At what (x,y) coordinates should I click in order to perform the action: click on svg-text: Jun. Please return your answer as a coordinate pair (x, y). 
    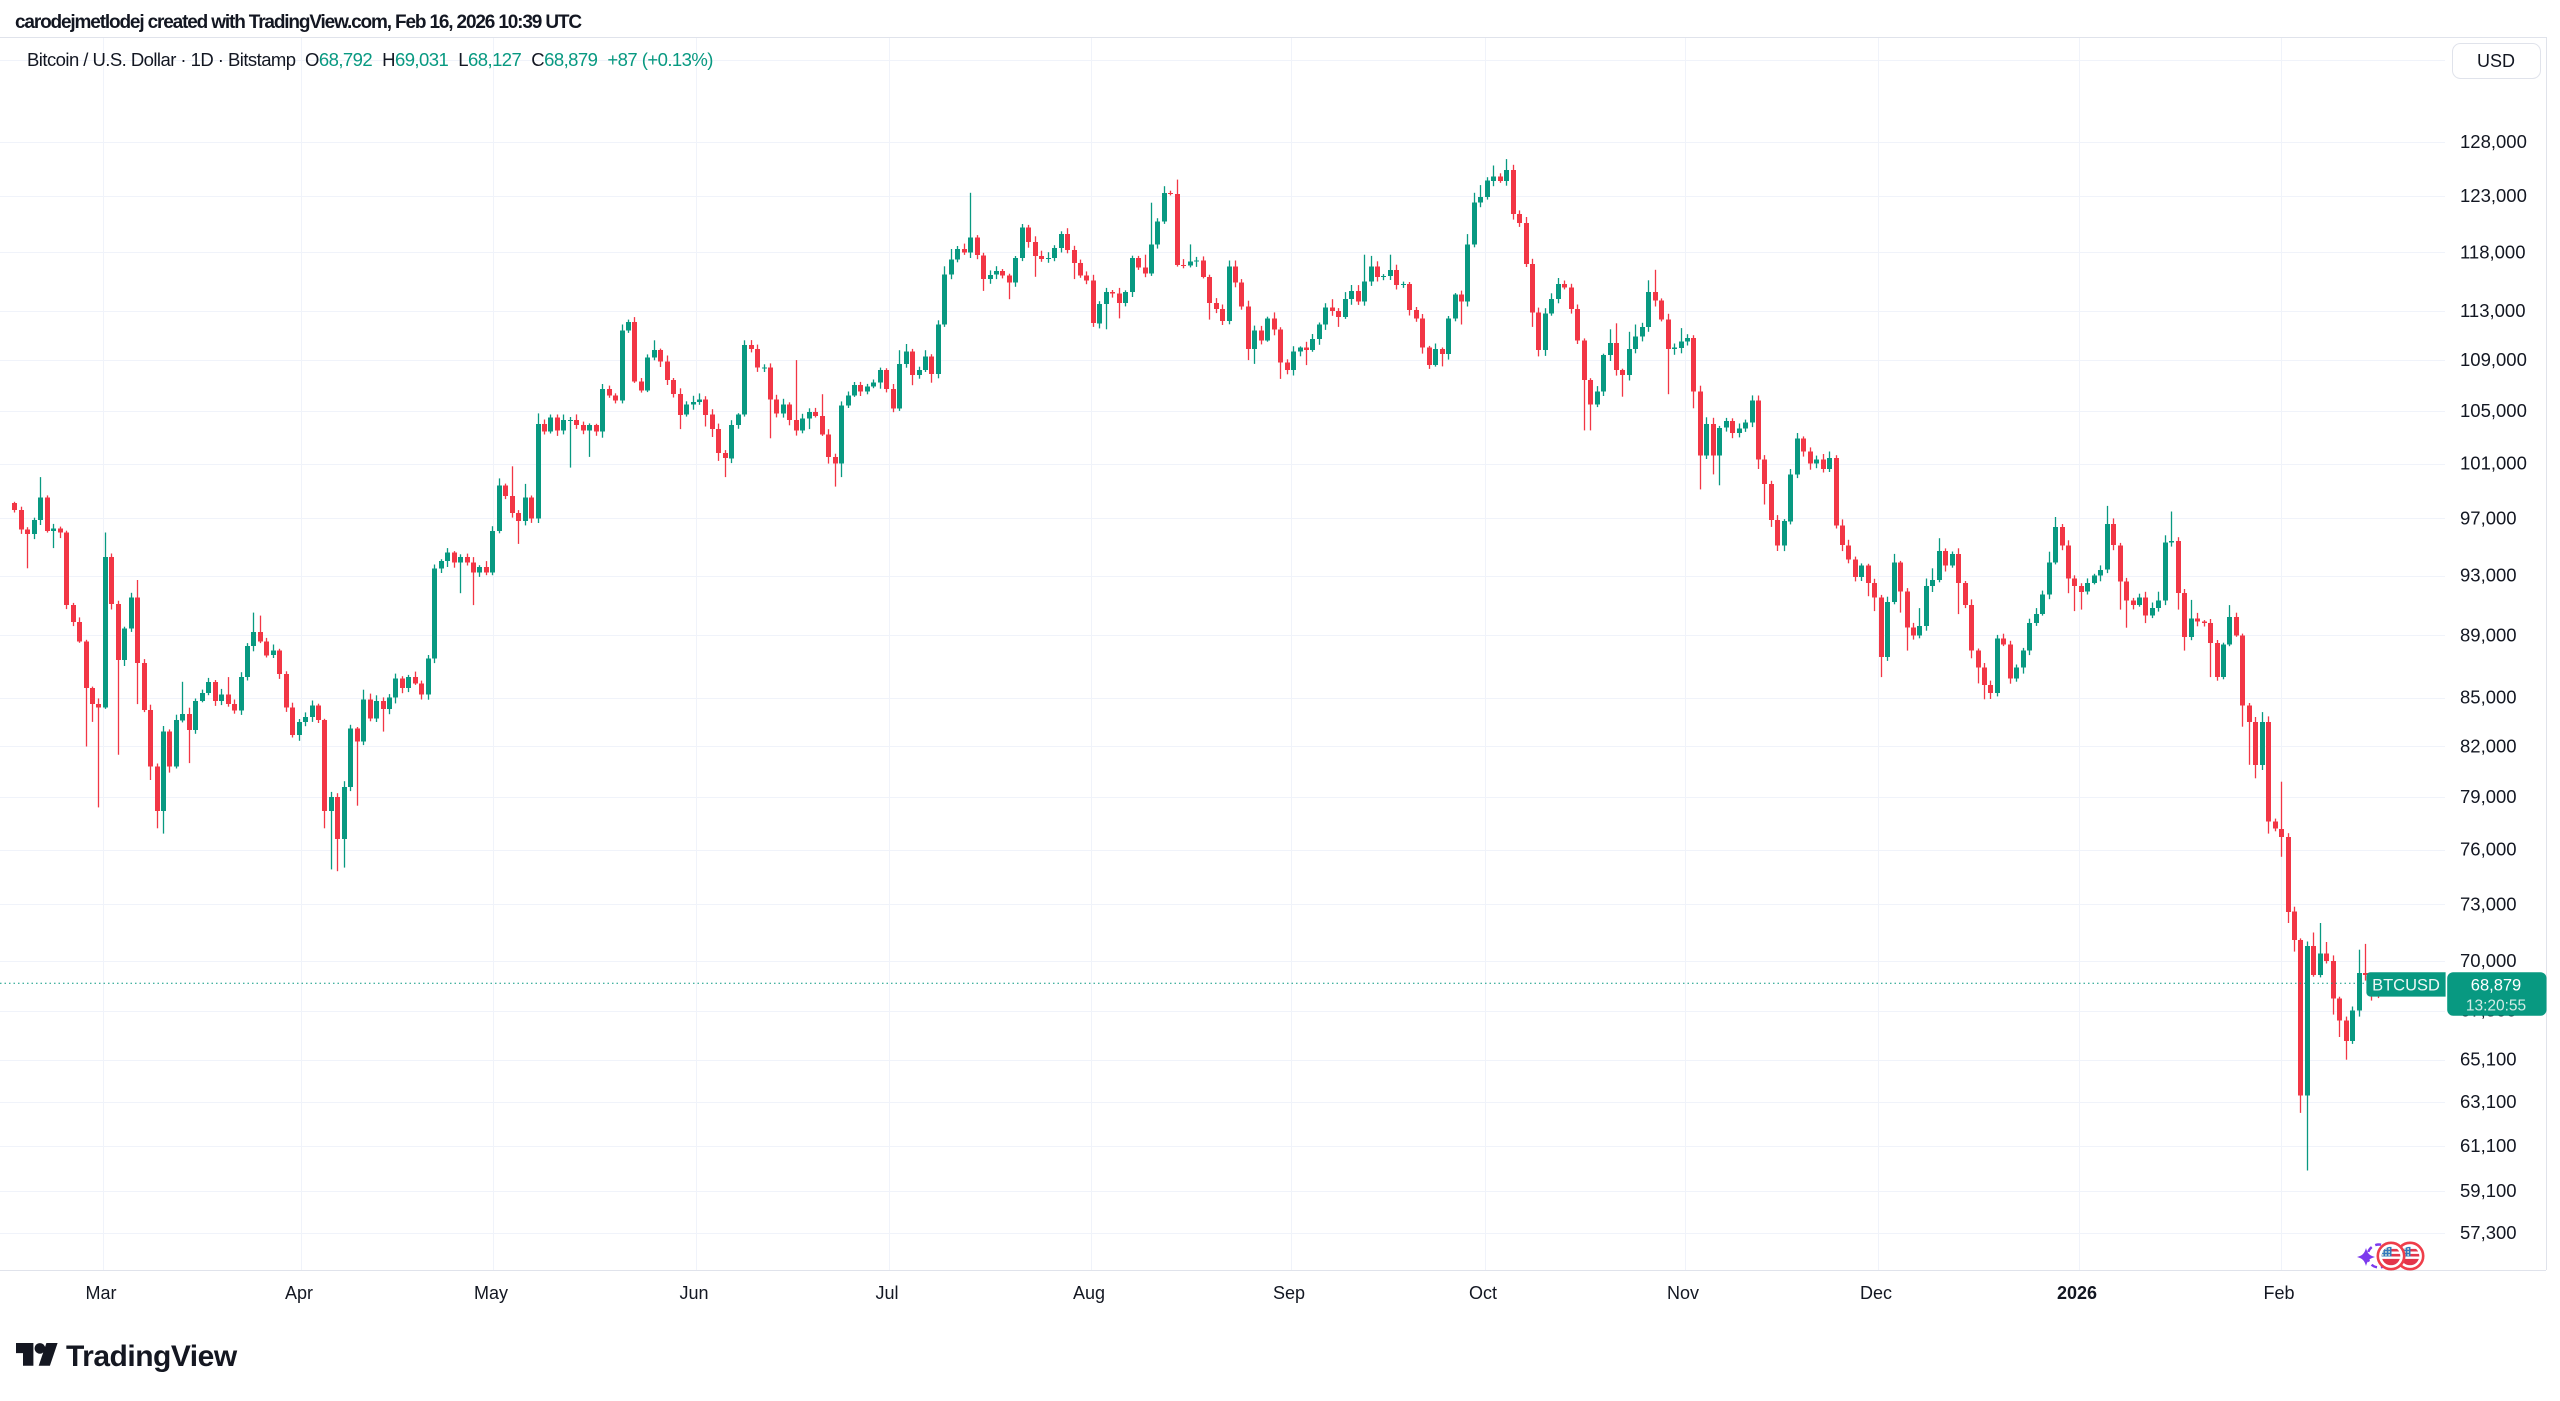
    Looking at the image, I should click on (693, 1293).